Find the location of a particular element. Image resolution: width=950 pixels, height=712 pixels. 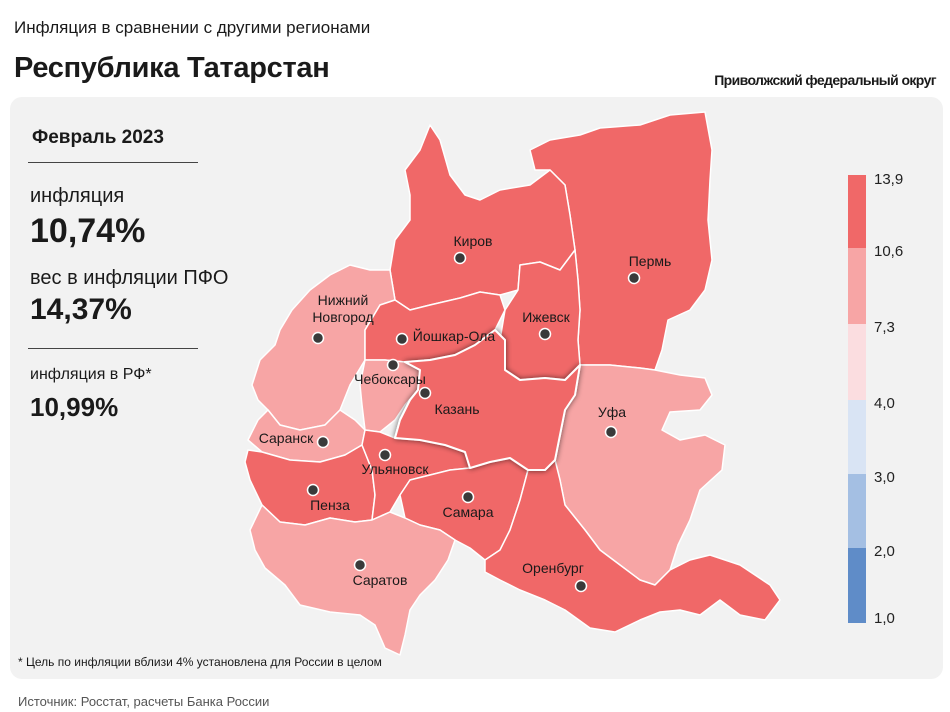

weight-value: 14,37% is located at coordinates (81, 309).